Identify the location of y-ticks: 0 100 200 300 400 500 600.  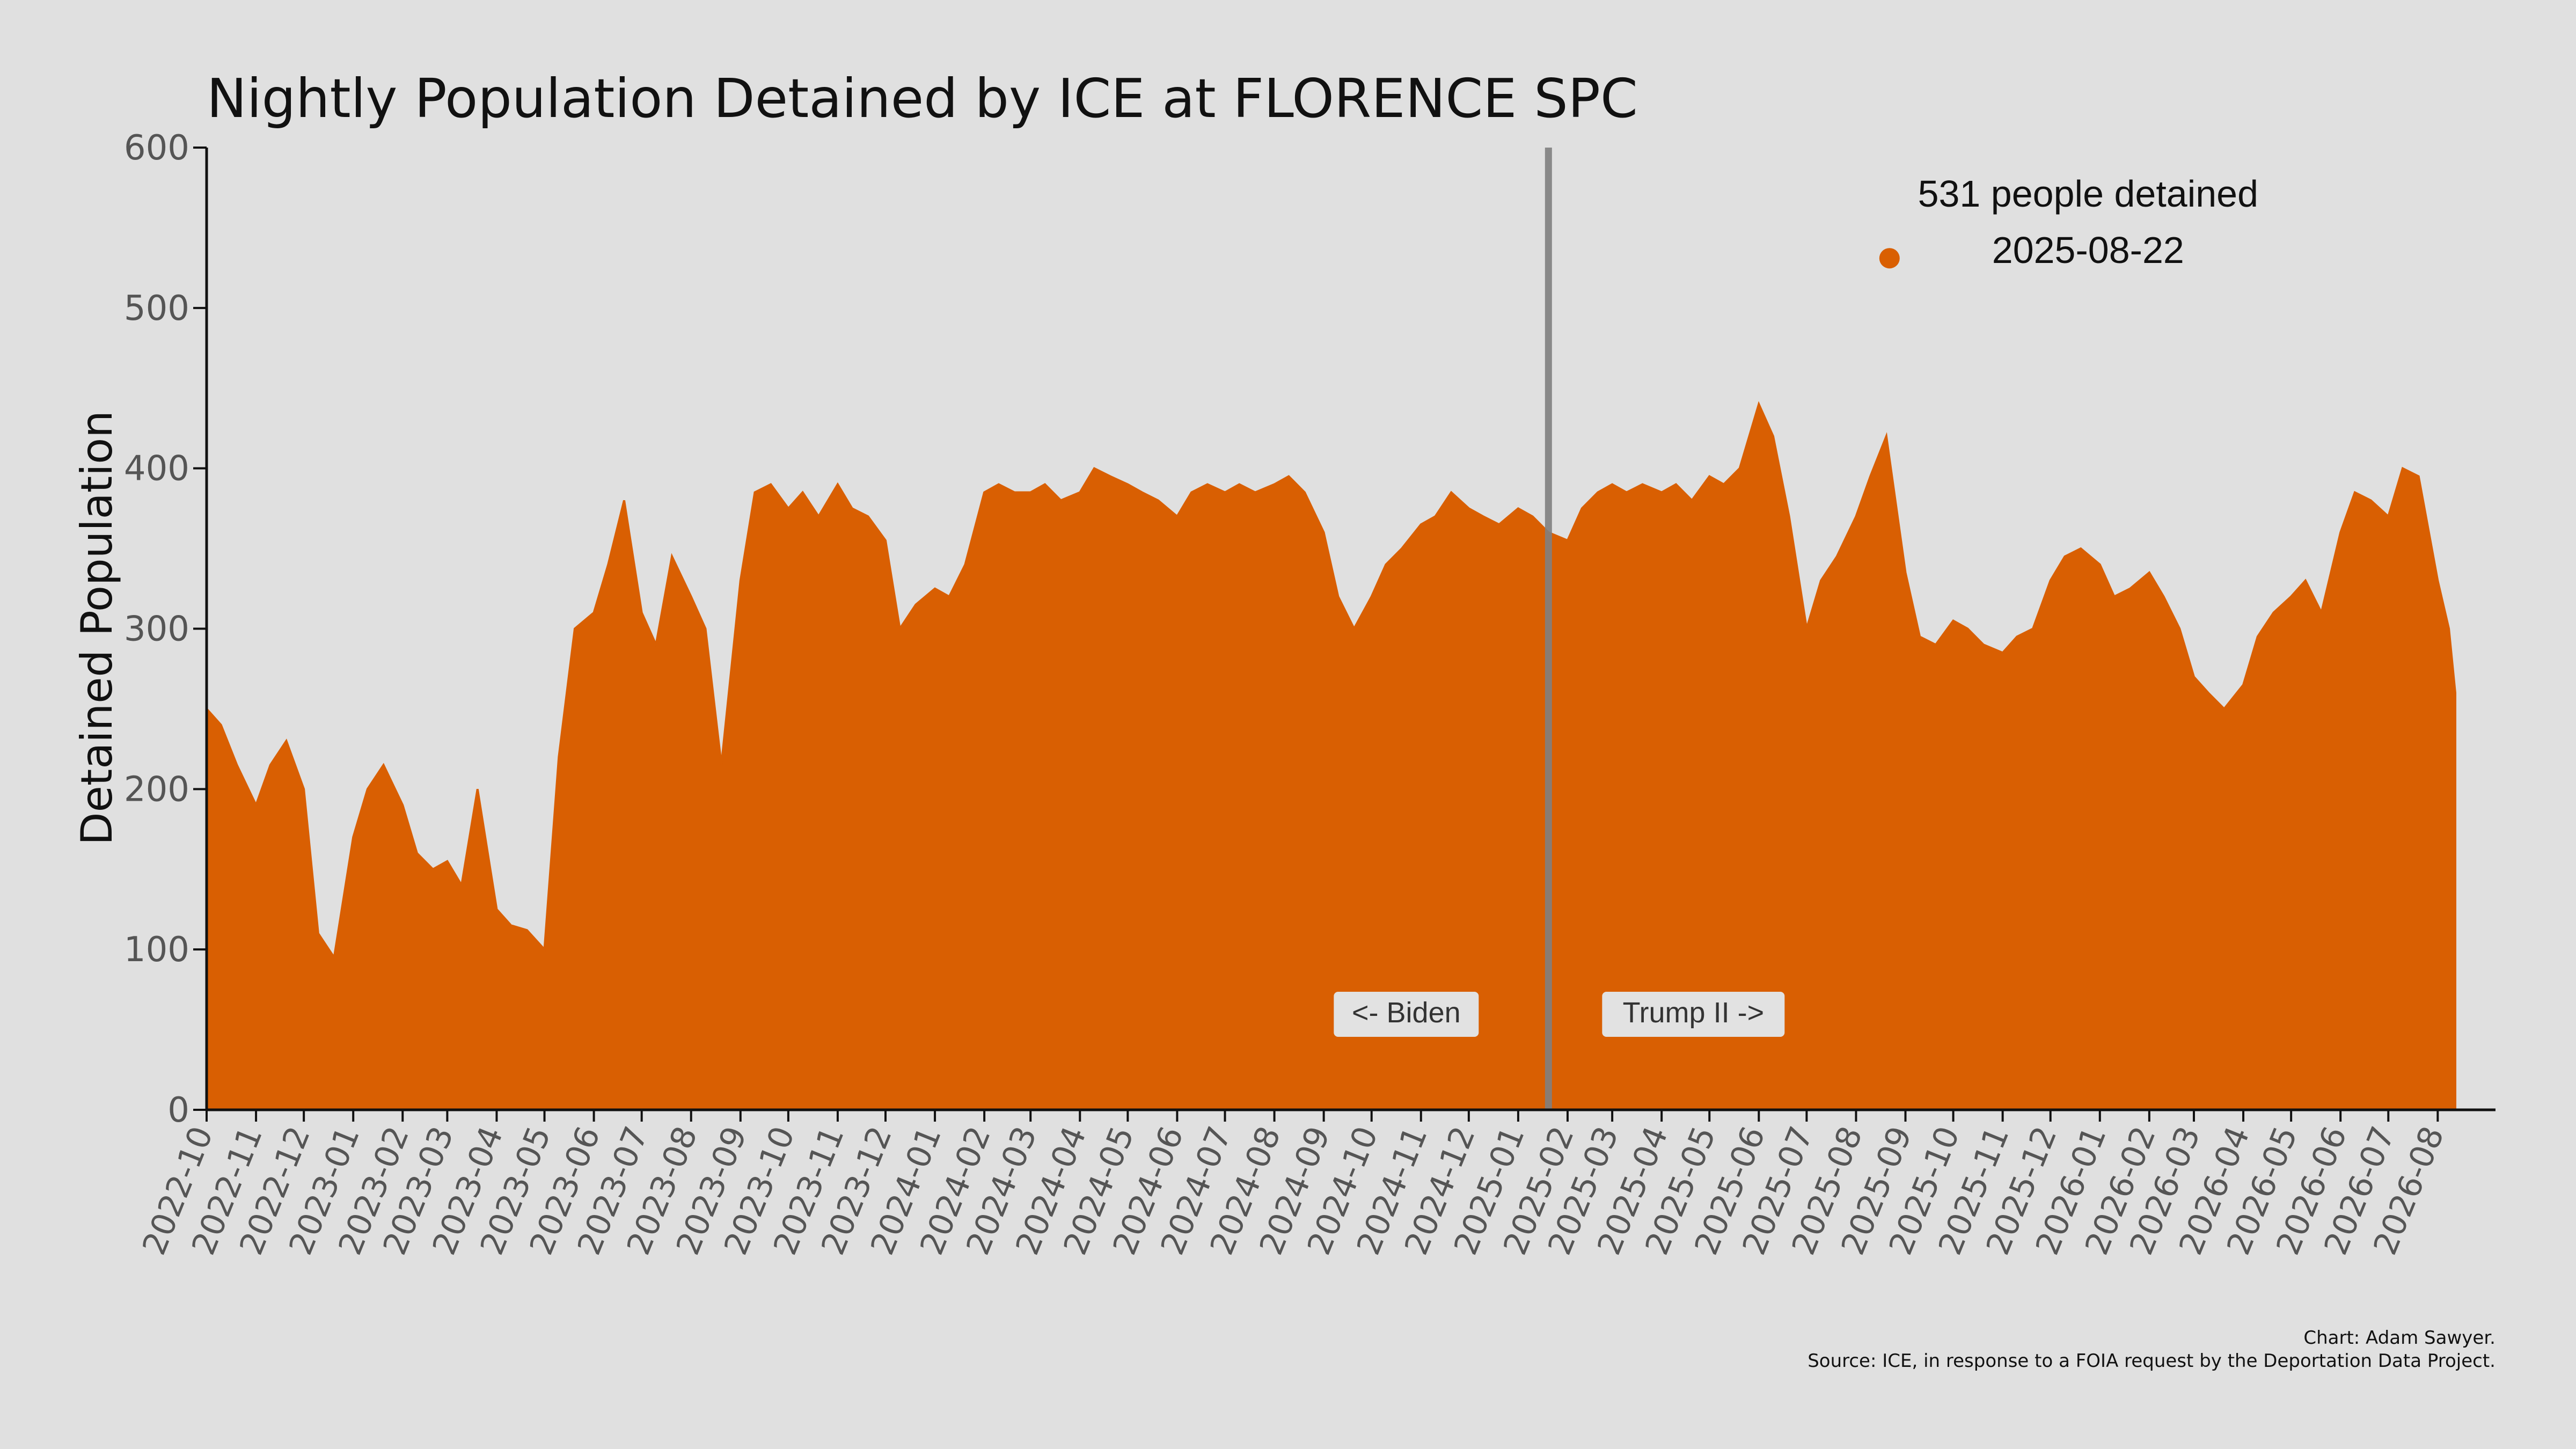
(165, 629).